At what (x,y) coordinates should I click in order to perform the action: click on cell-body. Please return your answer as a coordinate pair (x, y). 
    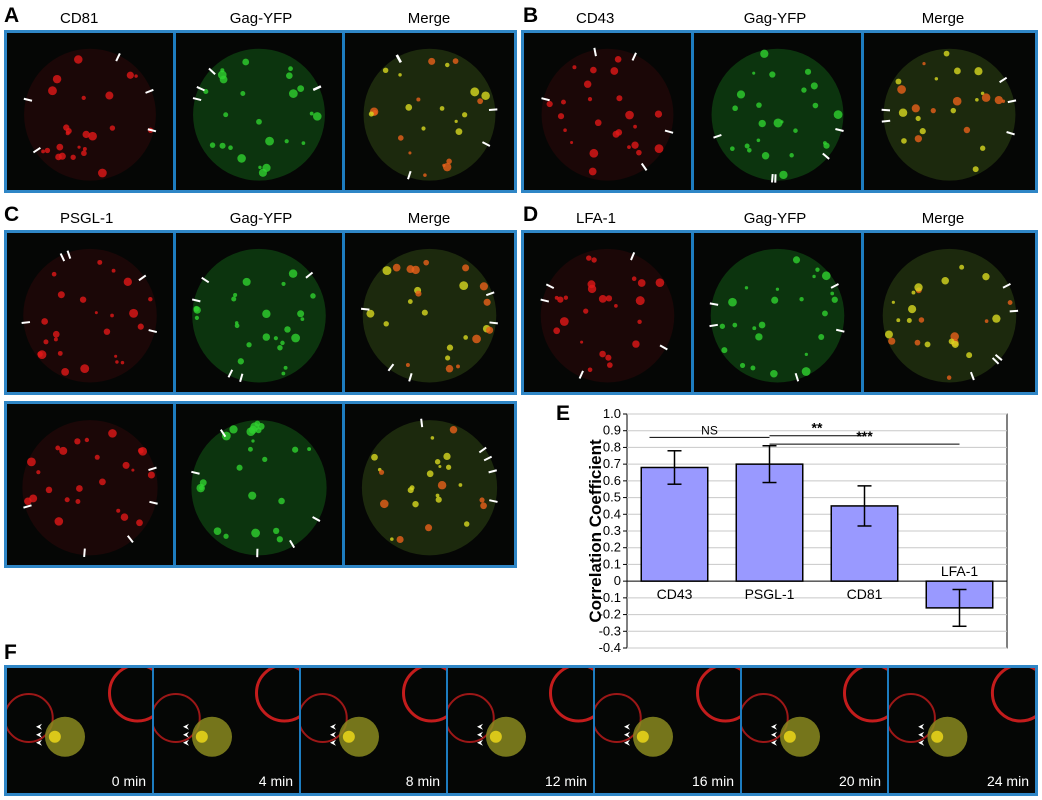
    Looking at the image, I should click on (607, 315).